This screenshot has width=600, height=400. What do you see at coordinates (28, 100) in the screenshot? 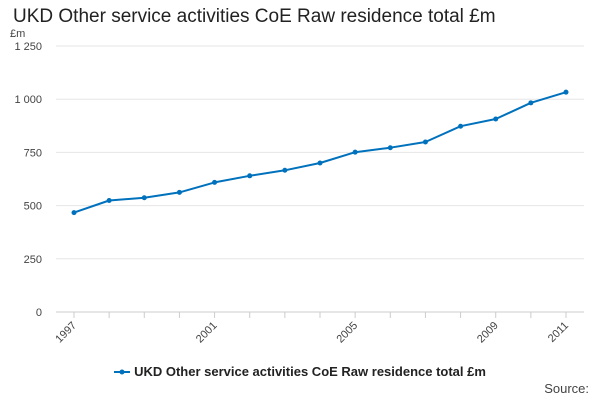
I see `y-tick-label: 1 000` at bounding box center [28, 100].